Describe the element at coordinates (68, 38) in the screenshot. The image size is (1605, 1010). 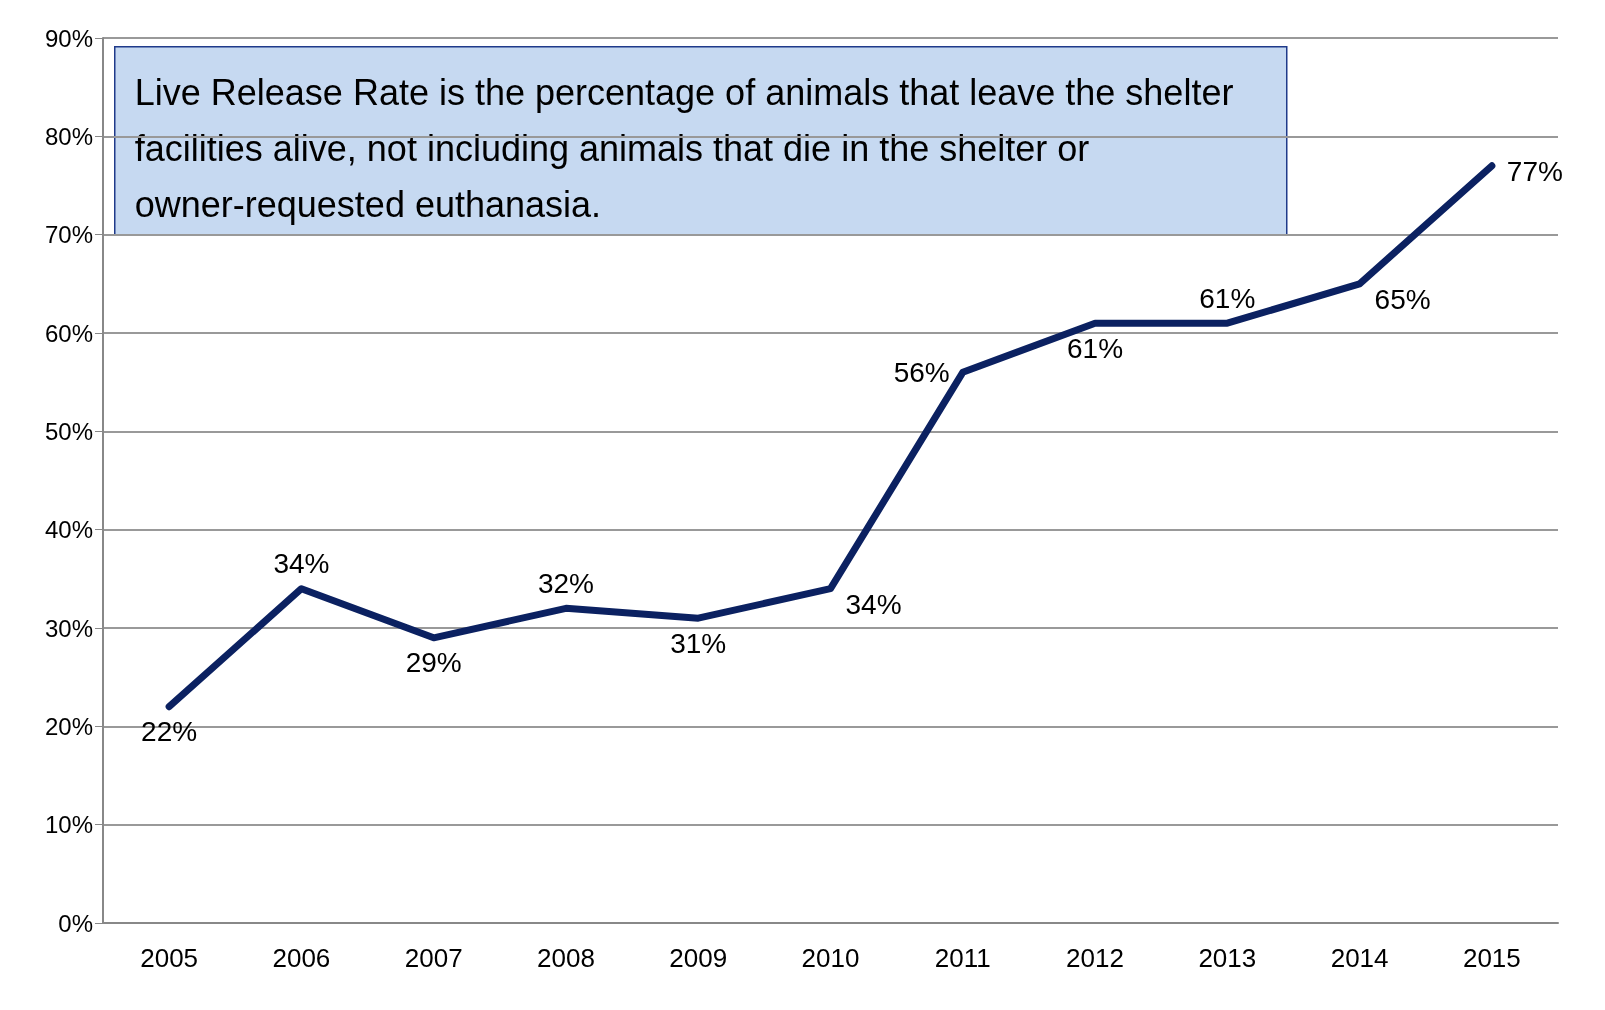
I see `y-tick-label: 90%` at that location.